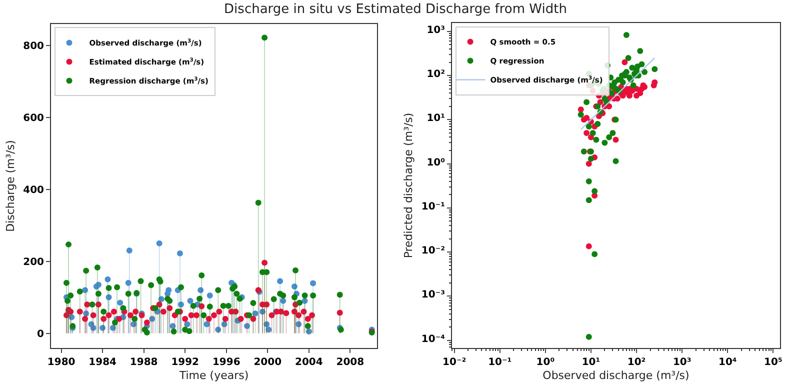  I want to click on x-tick-label: 1980, so click(61, 362).